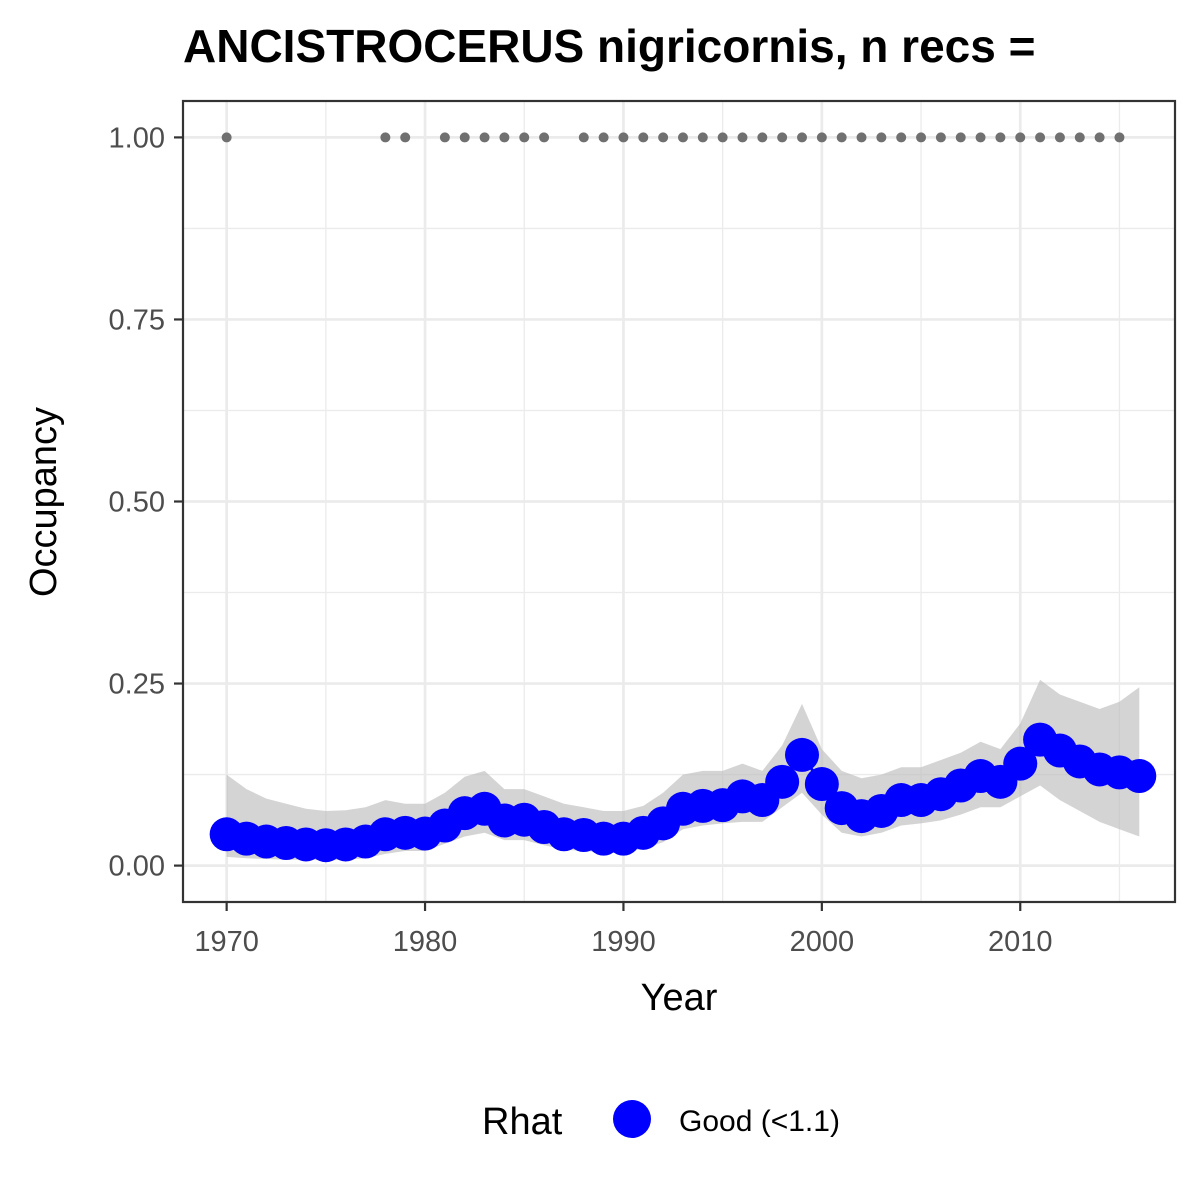 The height and width of the screenshot is (1200, 1200). What do you see at coordinates (661, 1121) in the screenshot?
I see `legend: Rhat Good (<1.1)` at bounding box center [661, 1121].